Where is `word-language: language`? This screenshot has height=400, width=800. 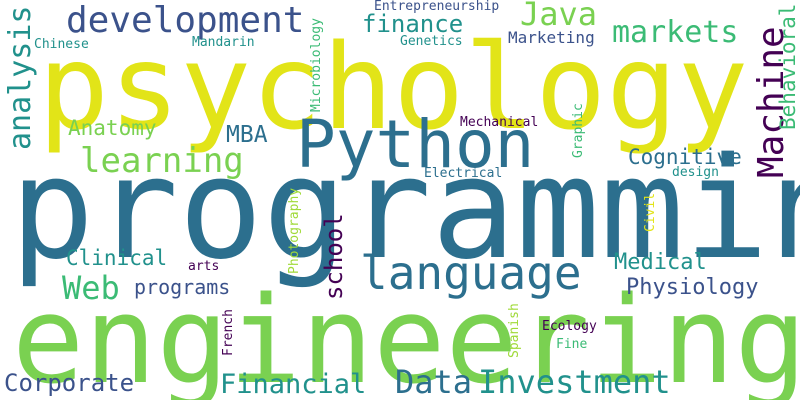 word-language: language is located at coordinates (471, 273).